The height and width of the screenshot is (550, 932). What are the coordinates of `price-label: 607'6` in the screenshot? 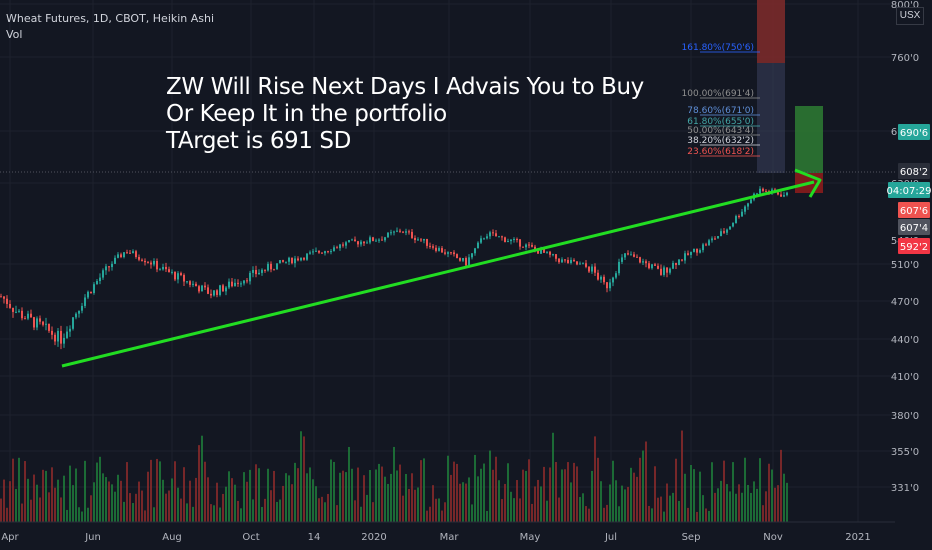 It's located at (914, 211).